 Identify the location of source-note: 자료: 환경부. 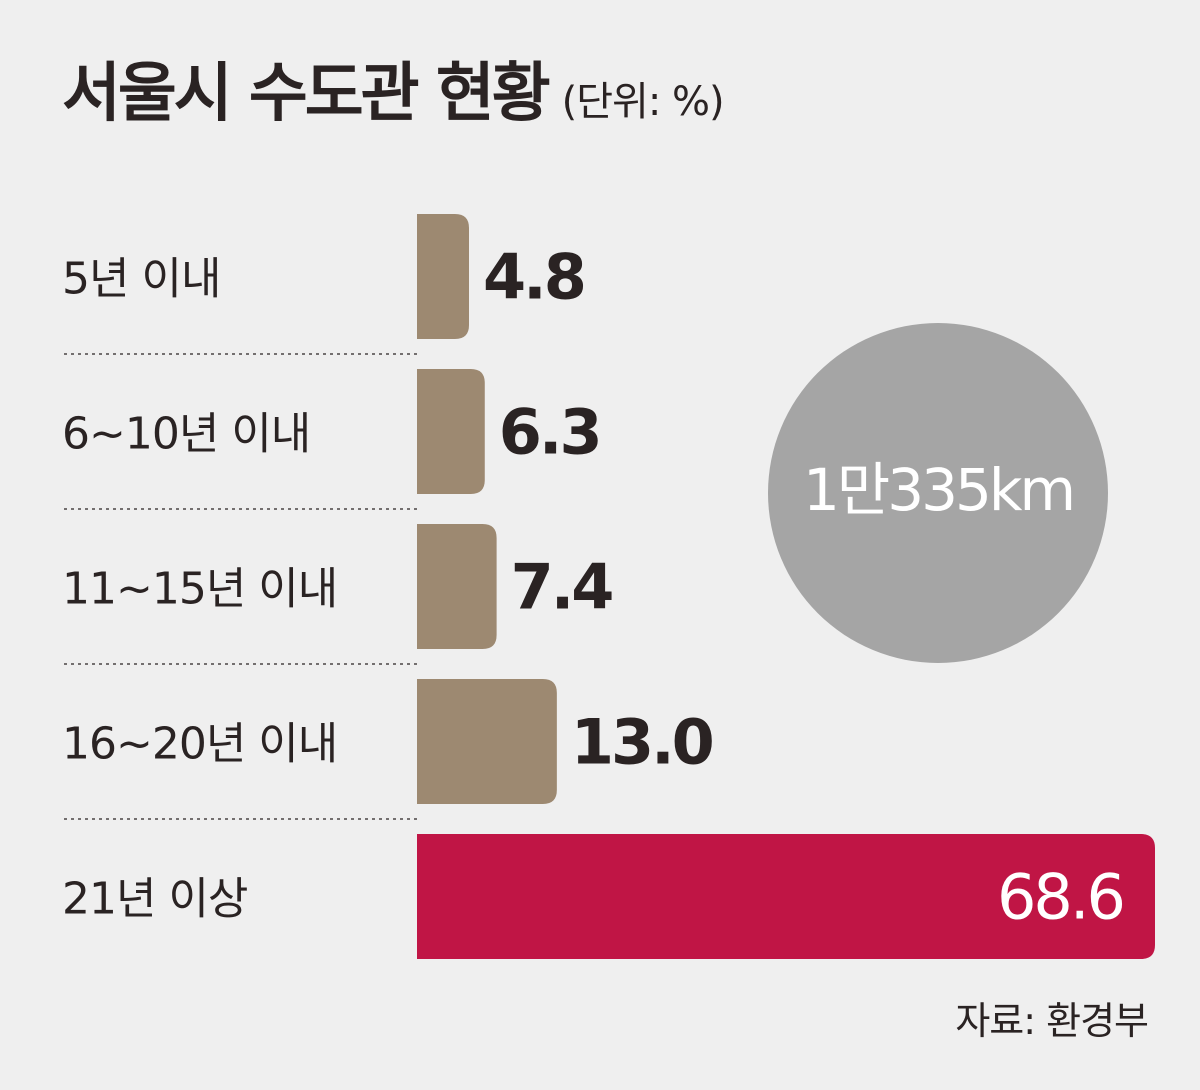
(1052, 1021).